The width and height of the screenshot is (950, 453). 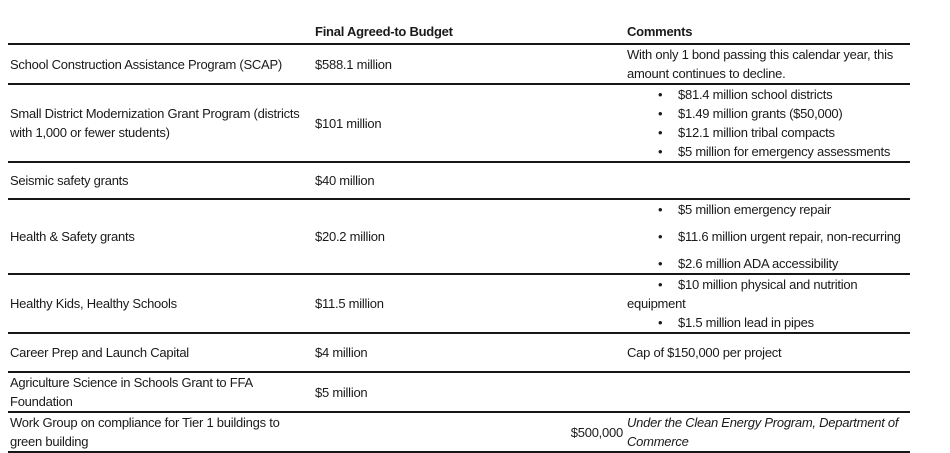 I want to click on bullet-text: $5 million emergency repair, so click(x=754, y=209).